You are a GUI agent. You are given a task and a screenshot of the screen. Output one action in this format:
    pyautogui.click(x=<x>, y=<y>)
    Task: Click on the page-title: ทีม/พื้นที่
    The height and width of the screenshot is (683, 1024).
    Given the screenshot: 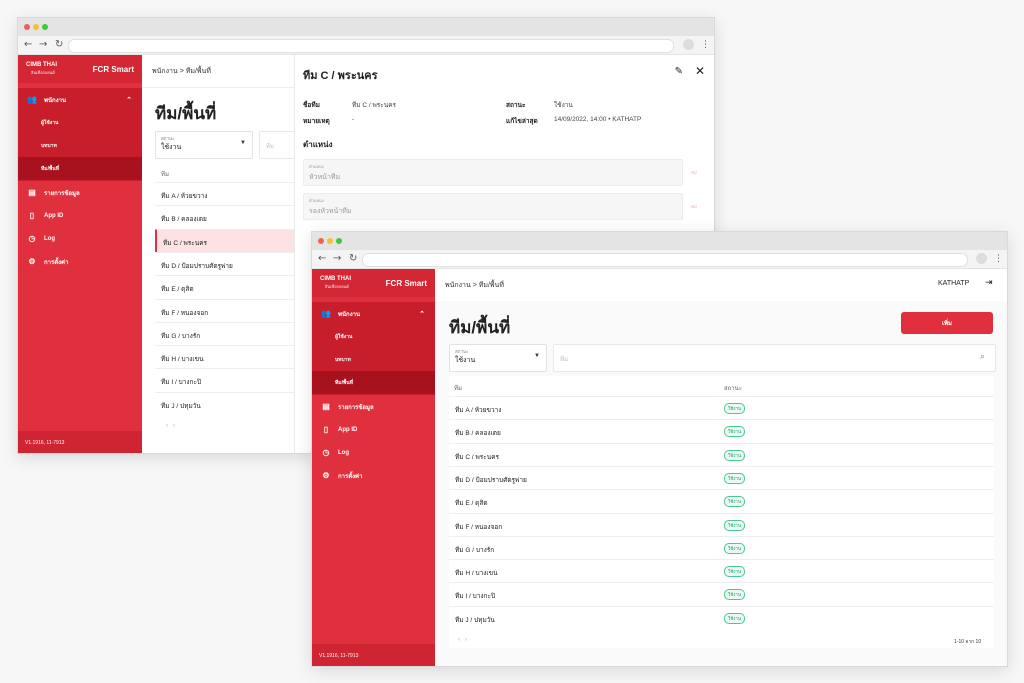 What is the action you would take?
    pyautogui.click(x=480, y=327)
    